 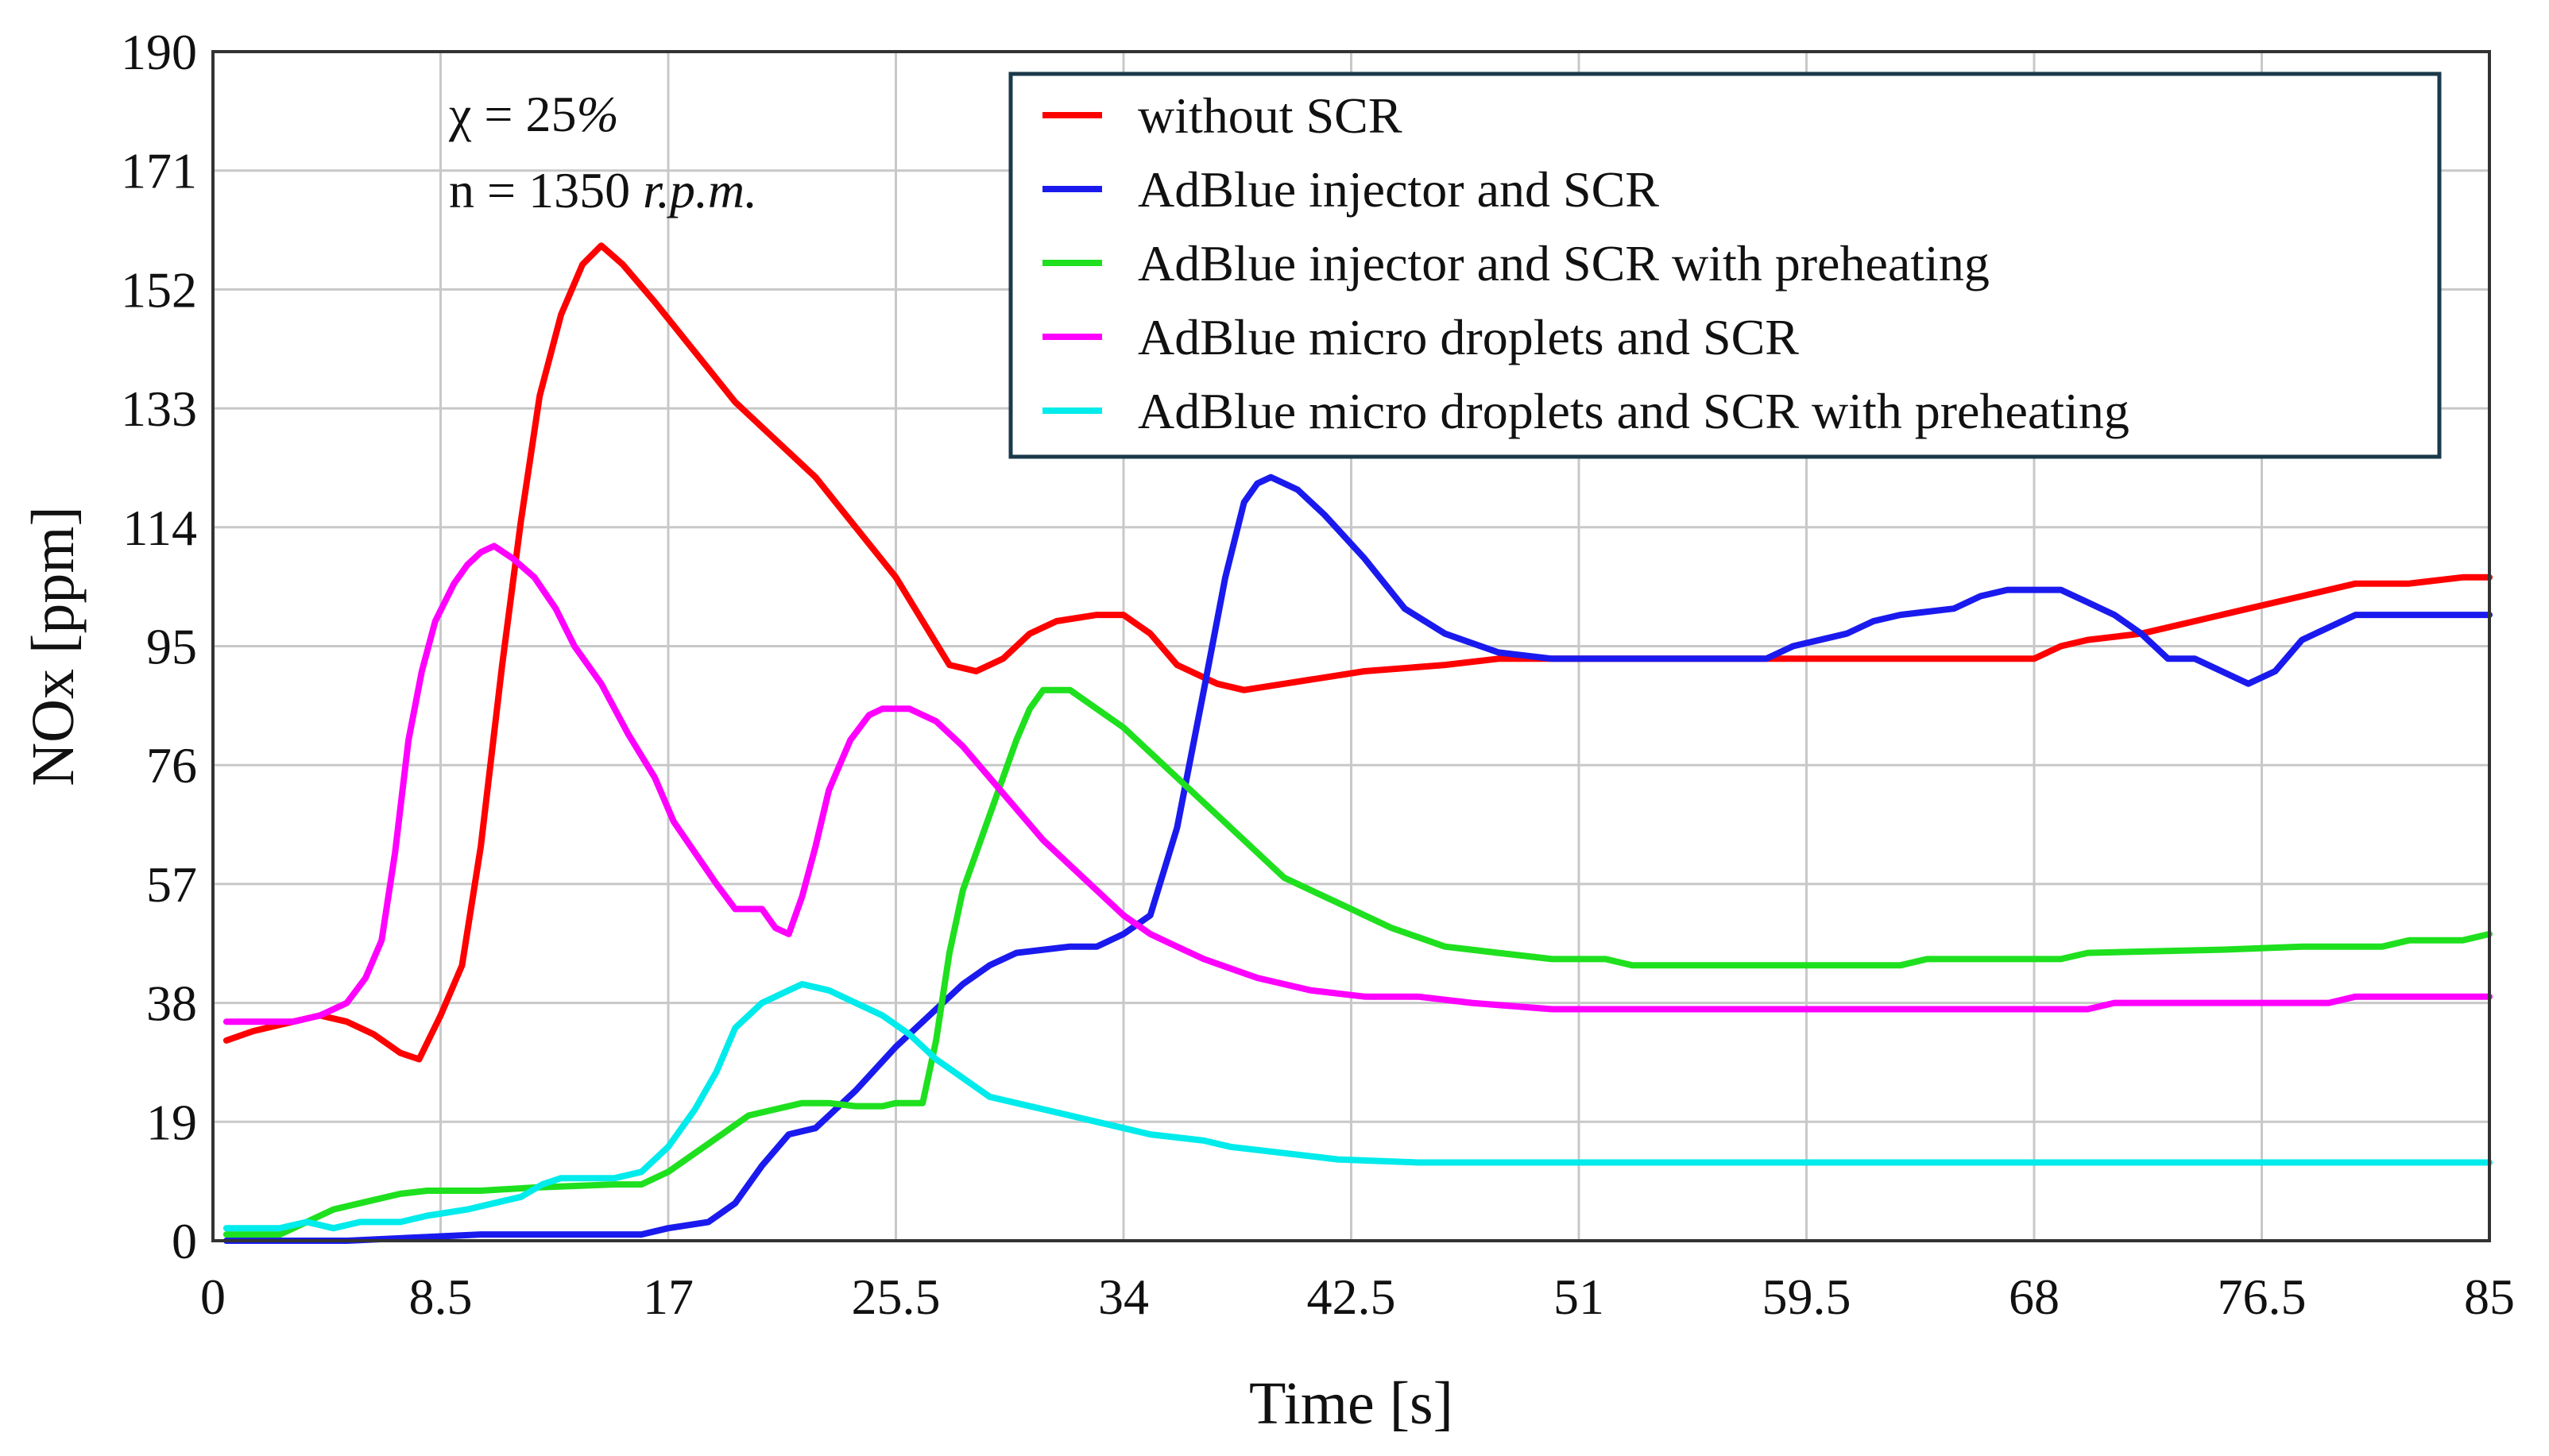 I want to click on y-tick-label: 57, so click(x=171, y=884).